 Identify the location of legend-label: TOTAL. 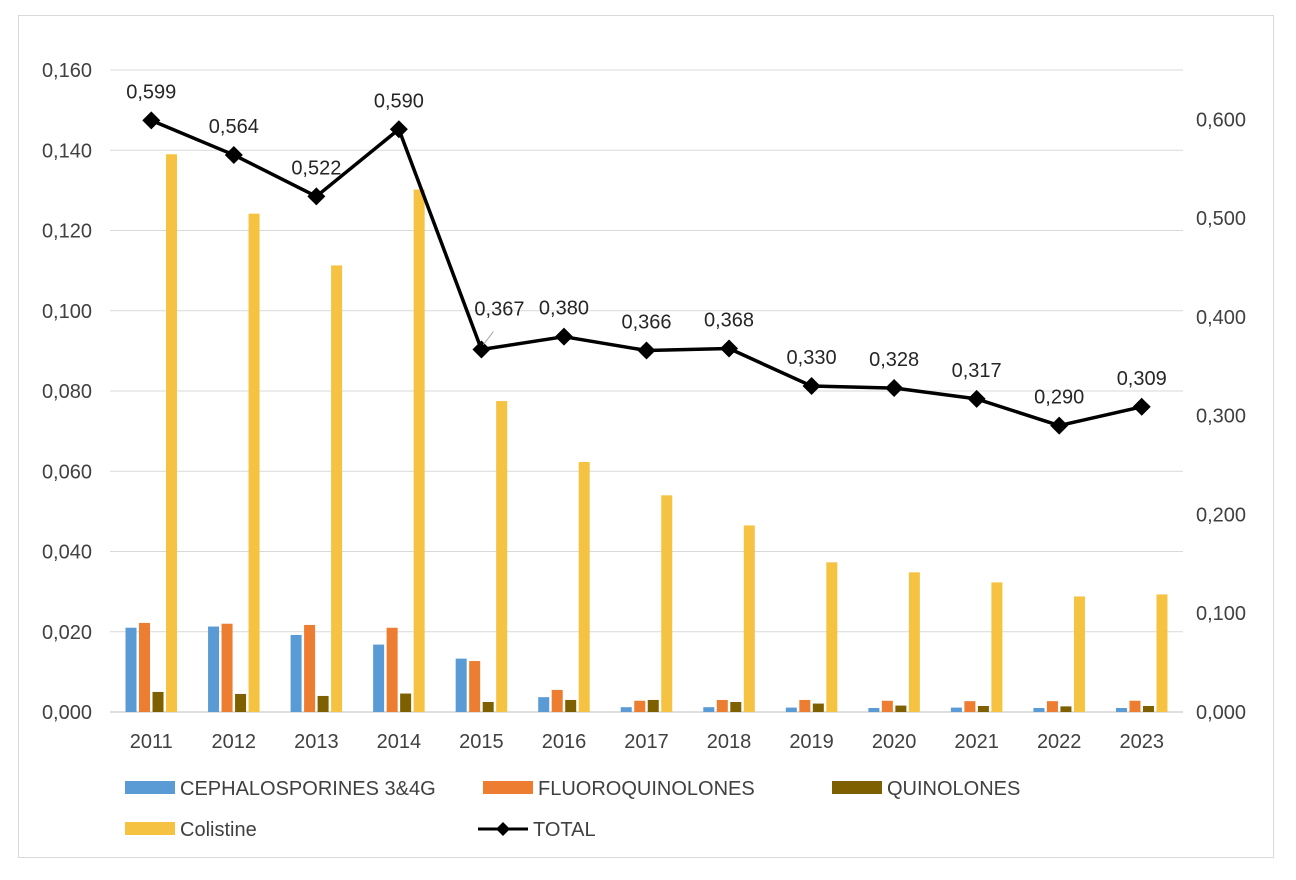
(564, 830).